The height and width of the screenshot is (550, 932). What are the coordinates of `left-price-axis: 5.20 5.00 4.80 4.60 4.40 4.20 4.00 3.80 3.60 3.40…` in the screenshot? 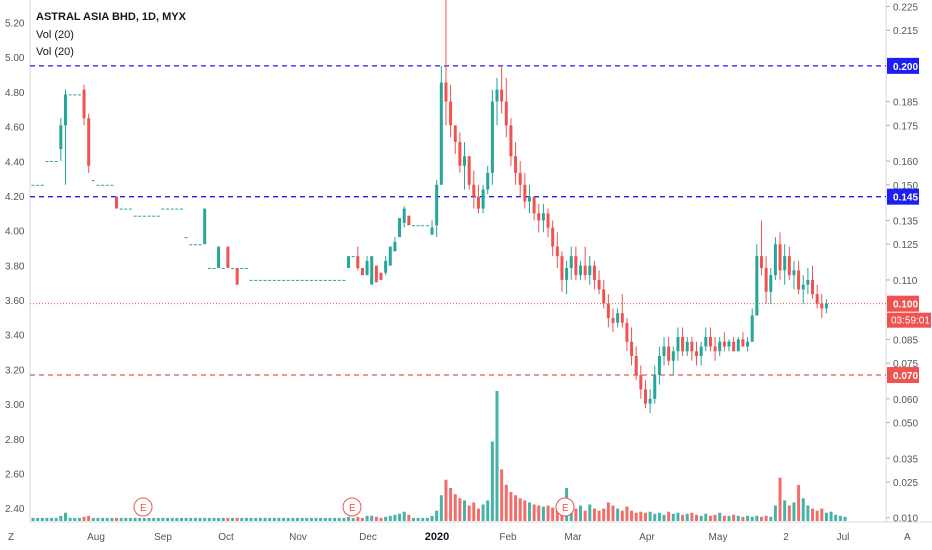 It's located at (15, 267).